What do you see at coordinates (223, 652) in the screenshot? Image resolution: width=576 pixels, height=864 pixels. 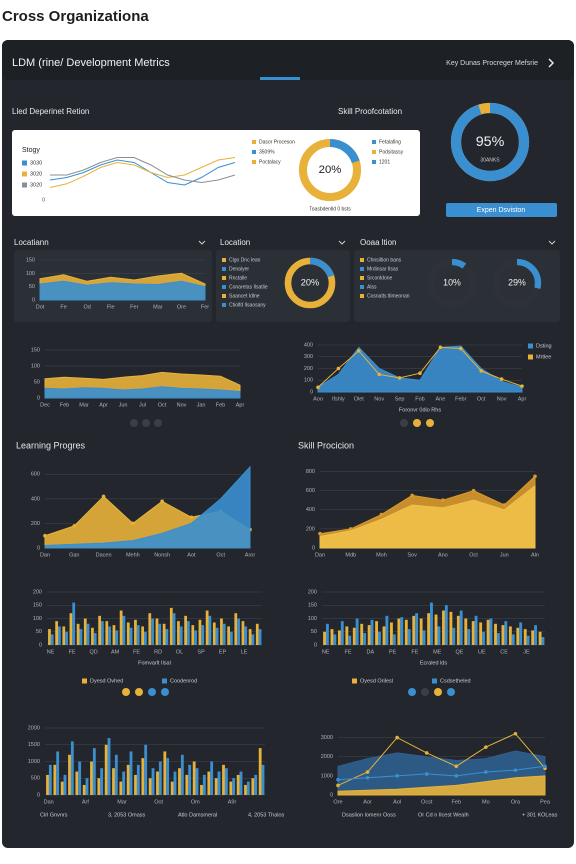 I see `x-tick-label: EP` at bounding box center [223, 652].